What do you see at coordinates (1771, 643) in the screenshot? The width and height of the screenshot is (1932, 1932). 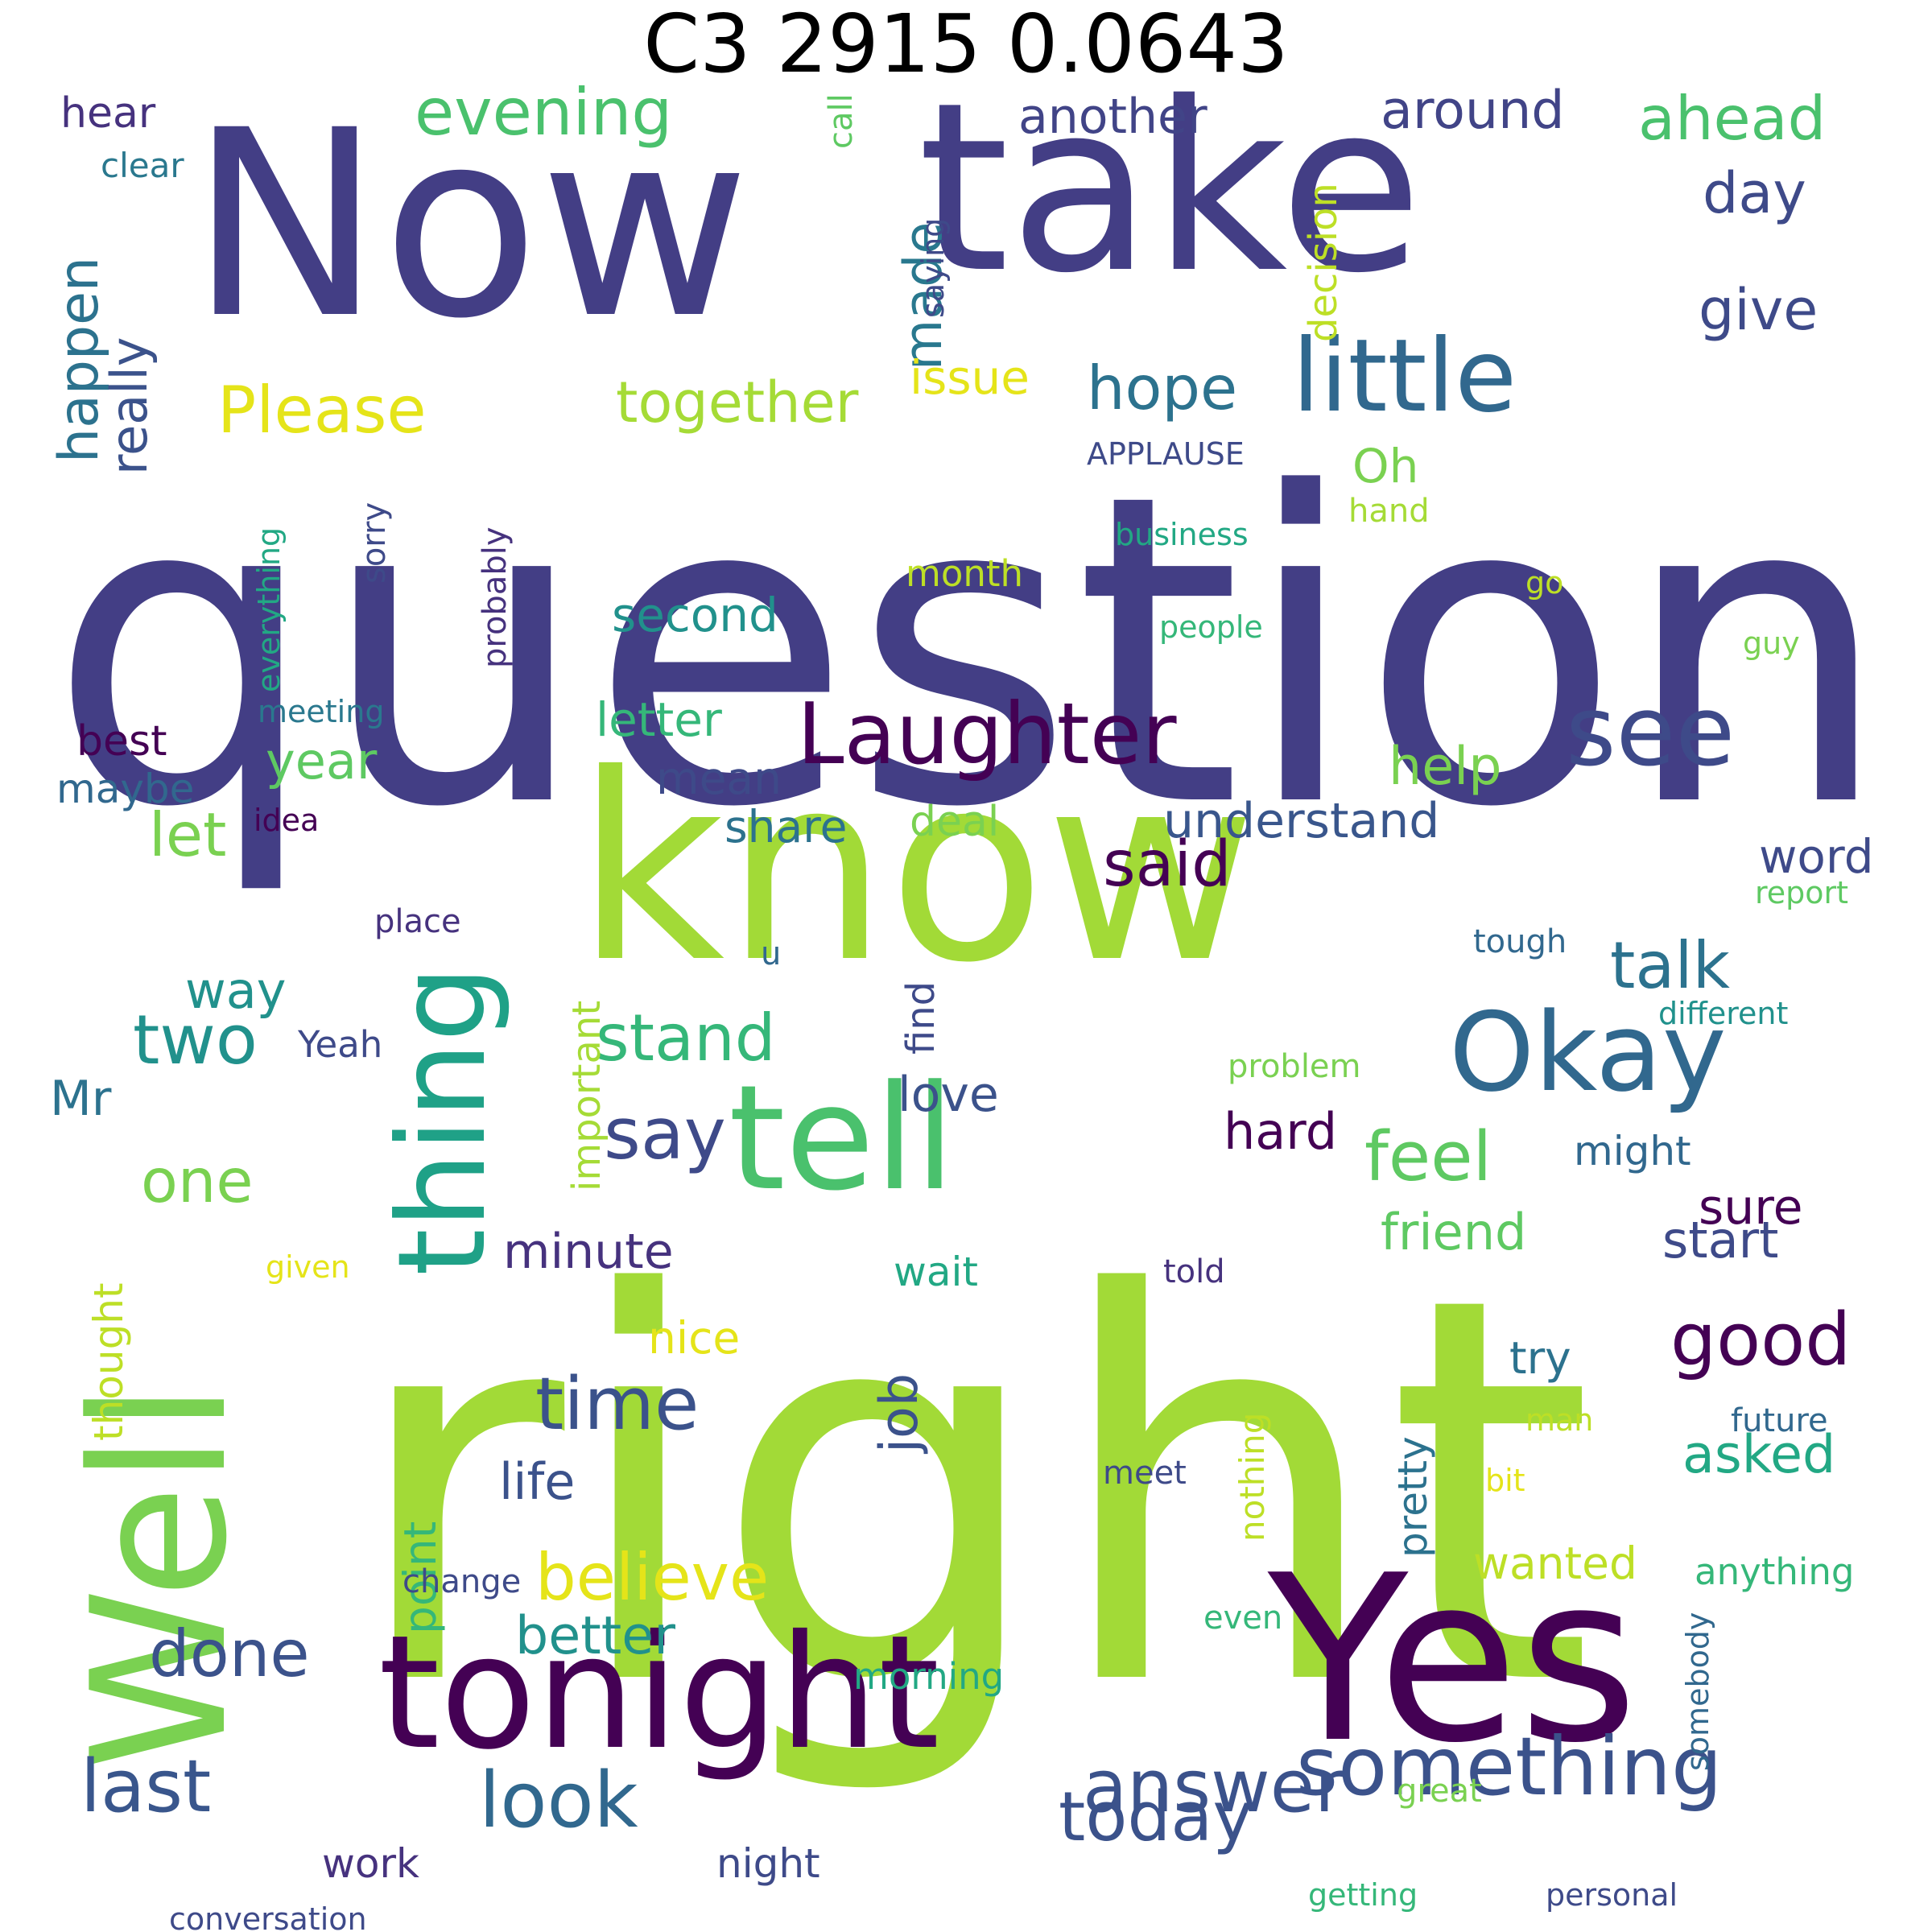 I see `word-guy: guy` at bounding box center [1771, 643].